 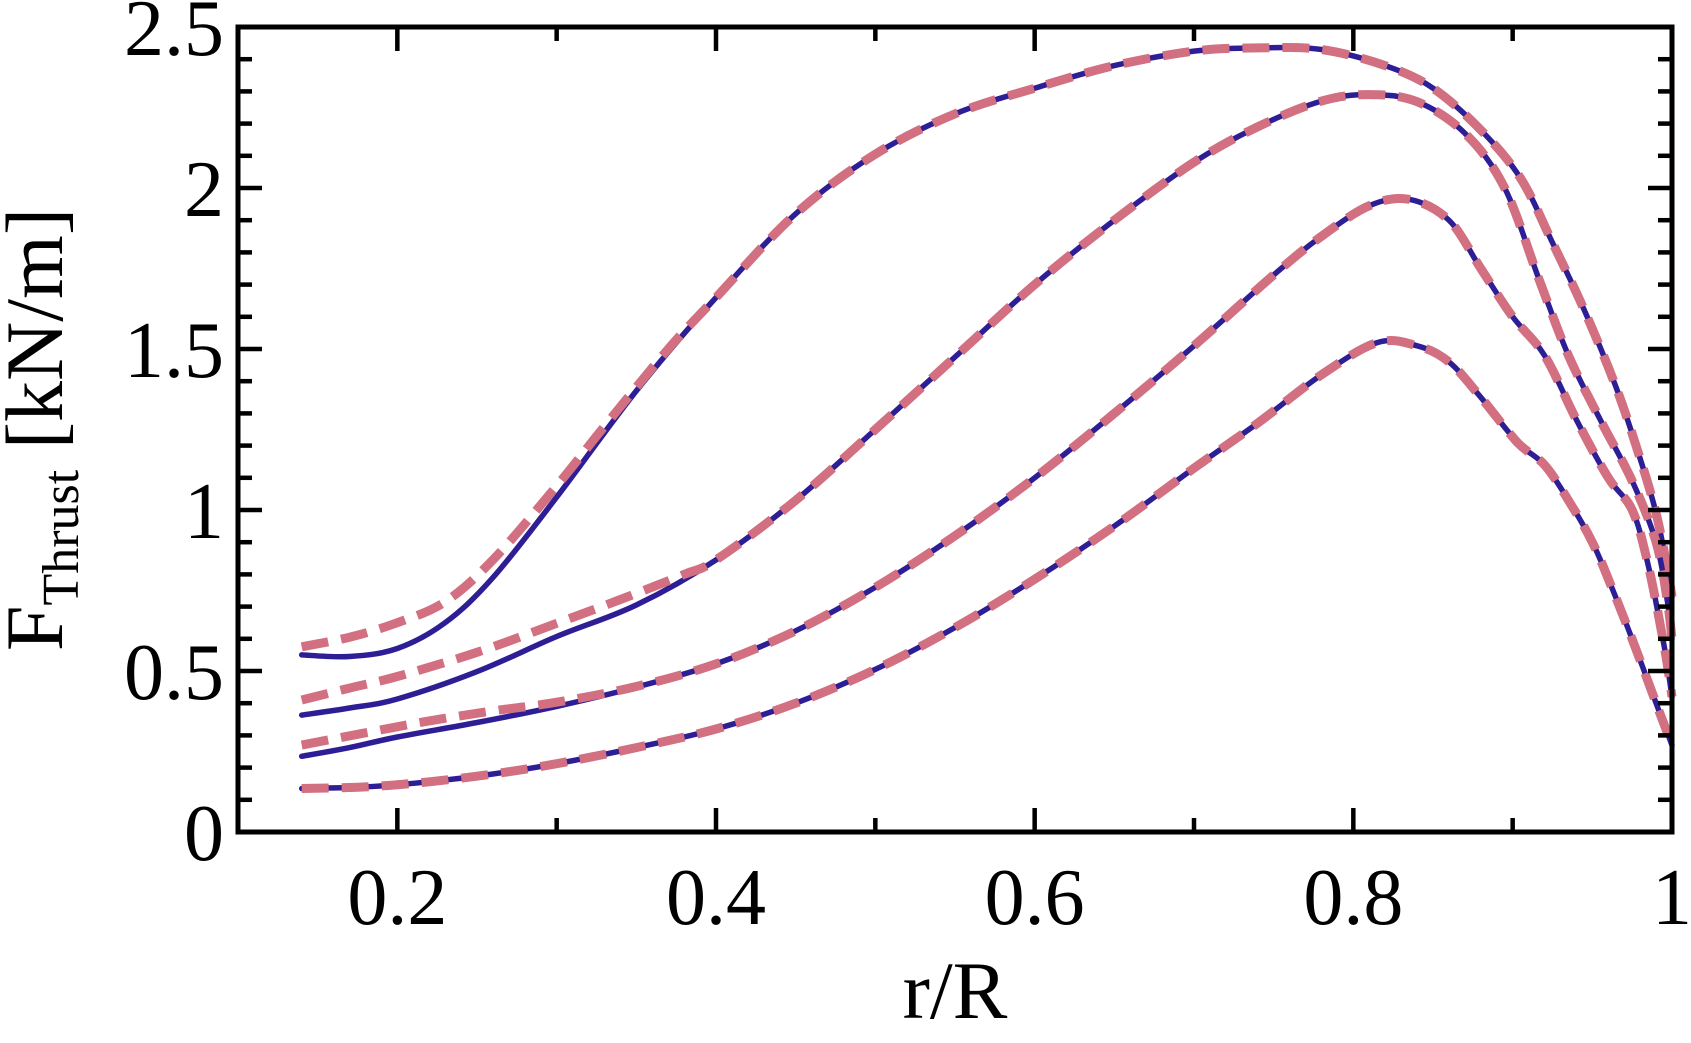 What do you see at coordinates (1035, 898) in the screenshot?
I see `x-tick-label: 0.6` at bounding box center [1035, 898].